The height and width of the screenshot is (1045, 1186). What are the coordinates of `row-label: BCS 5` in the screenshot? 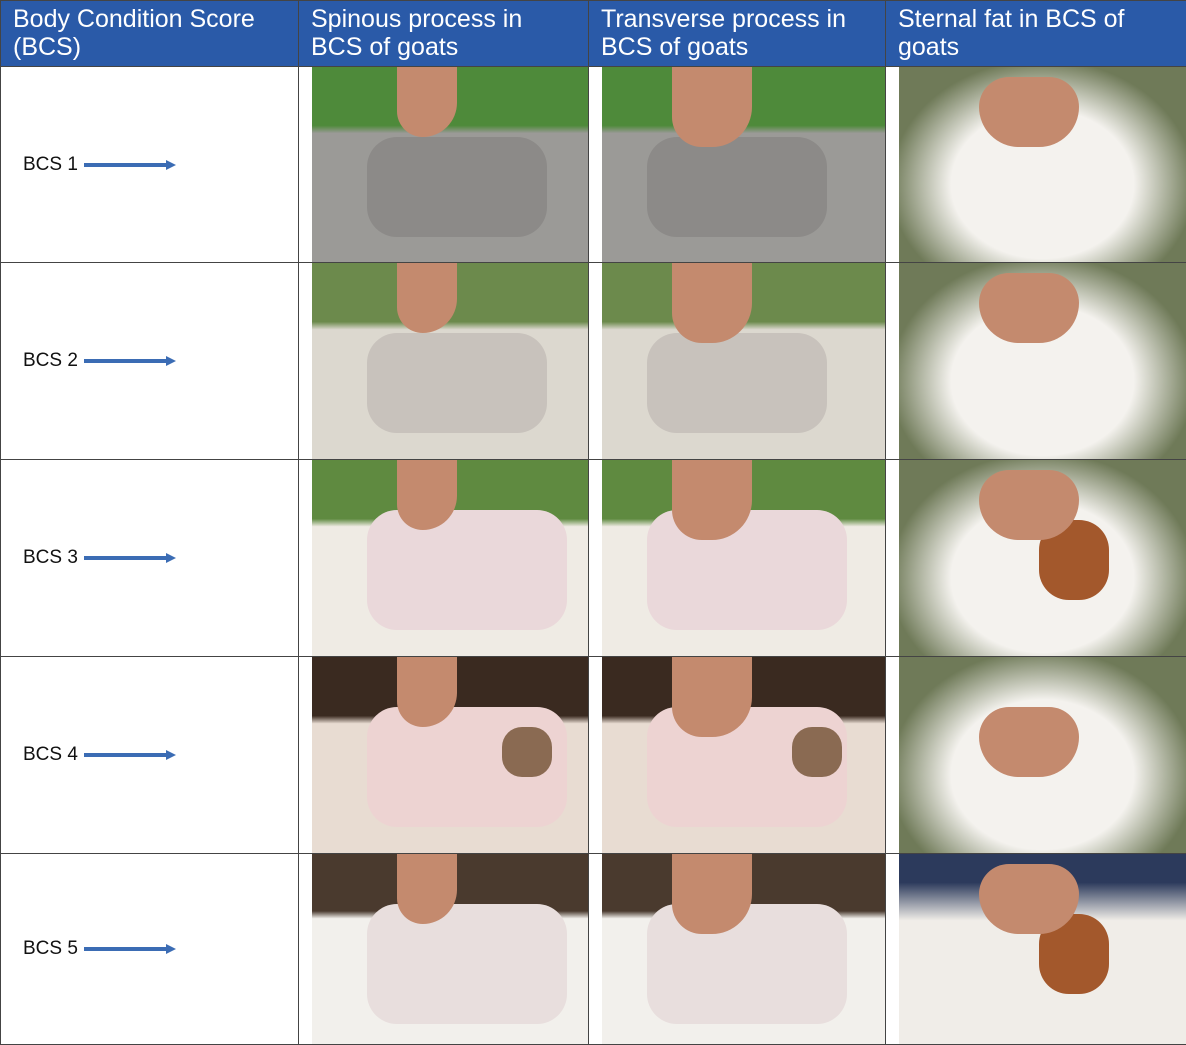 It's located at (50, 949).